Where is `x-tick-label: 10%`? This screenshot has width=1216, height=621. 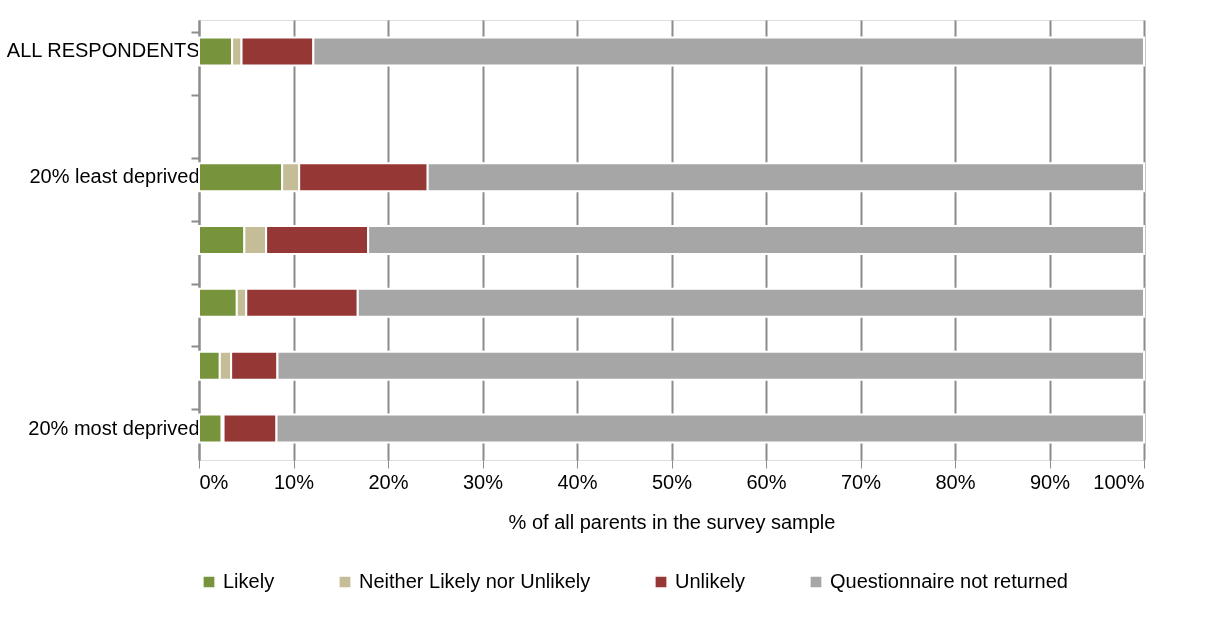 x-tick-label: 10% is located at coordinates (294, 481).